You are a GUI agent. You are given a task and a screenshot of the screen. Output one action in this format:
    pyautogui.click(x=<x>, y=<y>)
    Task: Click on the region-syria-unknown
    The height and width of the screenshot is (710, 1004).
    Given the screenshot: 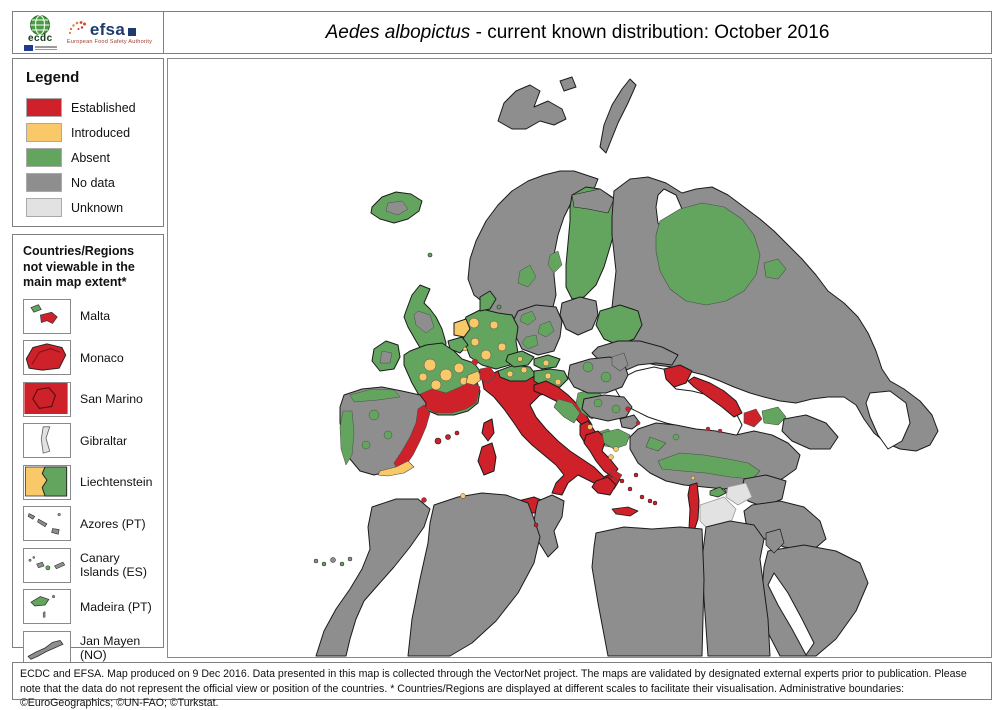 What is the action you would take?
    pyautogui.click(x=739, y=494)
    